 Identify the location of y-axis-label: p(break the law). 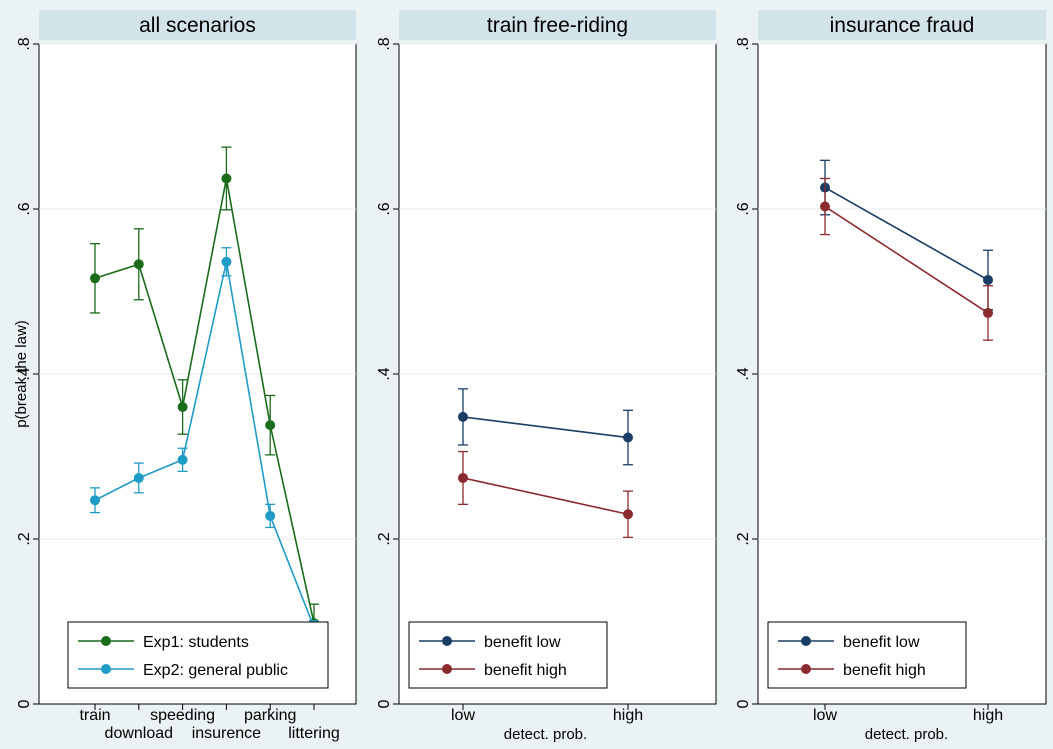
(21, 374).